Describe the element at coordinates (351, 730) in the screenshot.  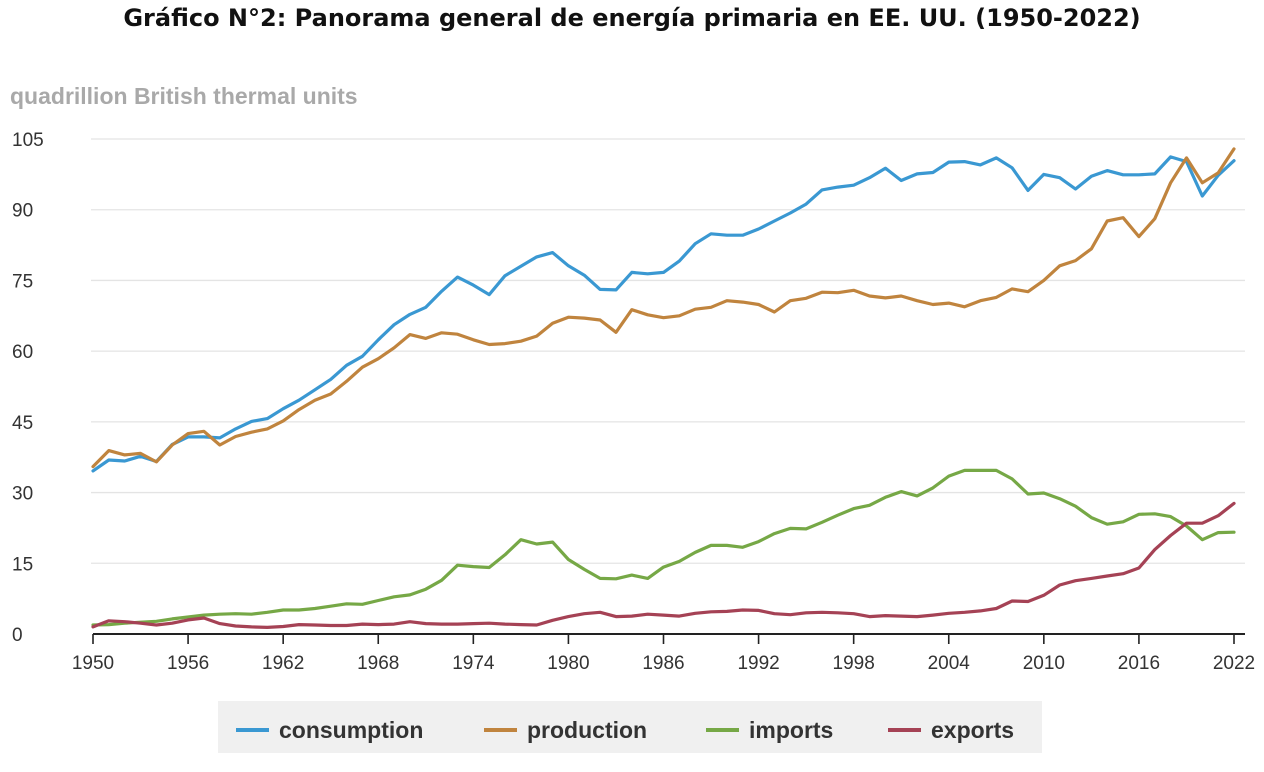
I see `legend-label-consumption: consumption` at that location.